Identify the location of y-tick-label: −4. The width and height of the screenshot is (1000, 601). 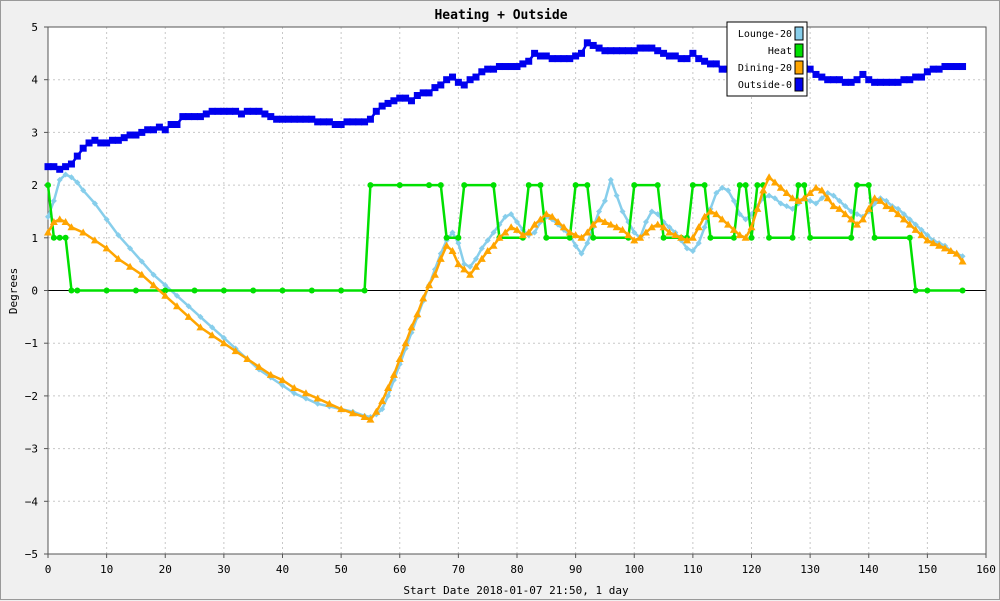
(32, 501).